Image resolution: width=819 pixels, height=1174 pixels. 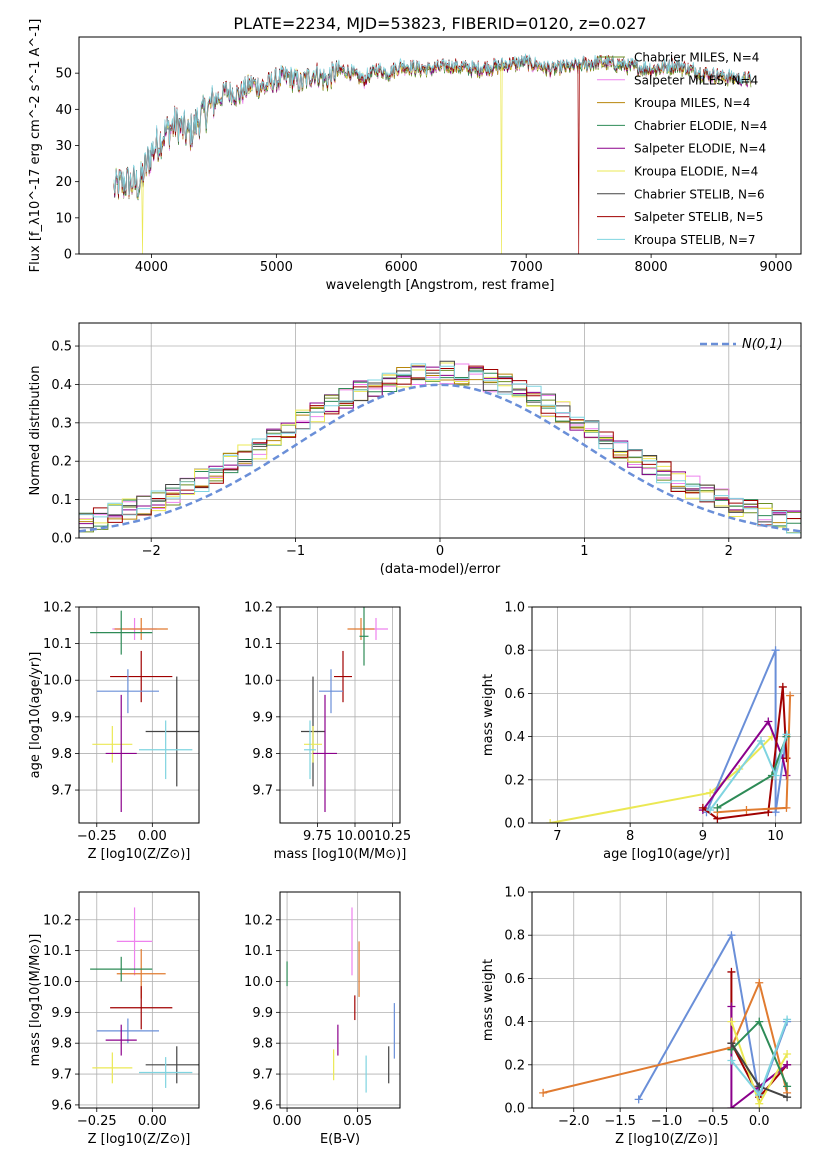 What do you see at coordinates (703, 836) in the screenshot?
I see `x-tick-label: 9` at bounding box center [703, 836].